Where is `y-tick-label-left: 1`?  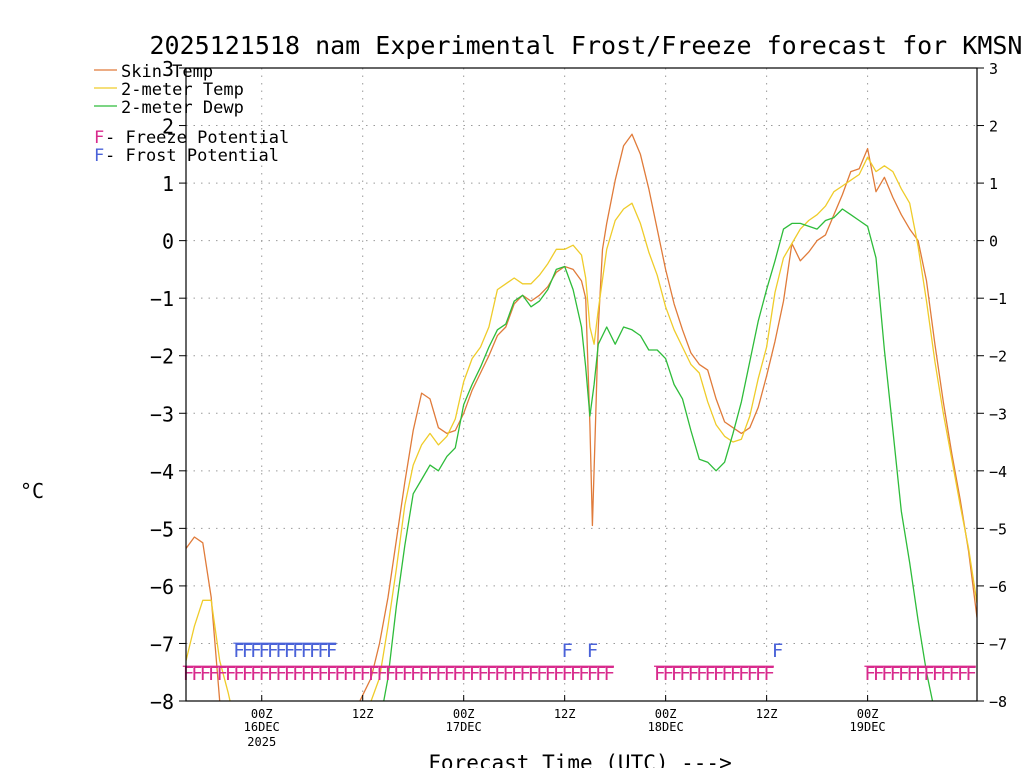
y-tick-label-left: 1 is located at coordinates (168, 184).